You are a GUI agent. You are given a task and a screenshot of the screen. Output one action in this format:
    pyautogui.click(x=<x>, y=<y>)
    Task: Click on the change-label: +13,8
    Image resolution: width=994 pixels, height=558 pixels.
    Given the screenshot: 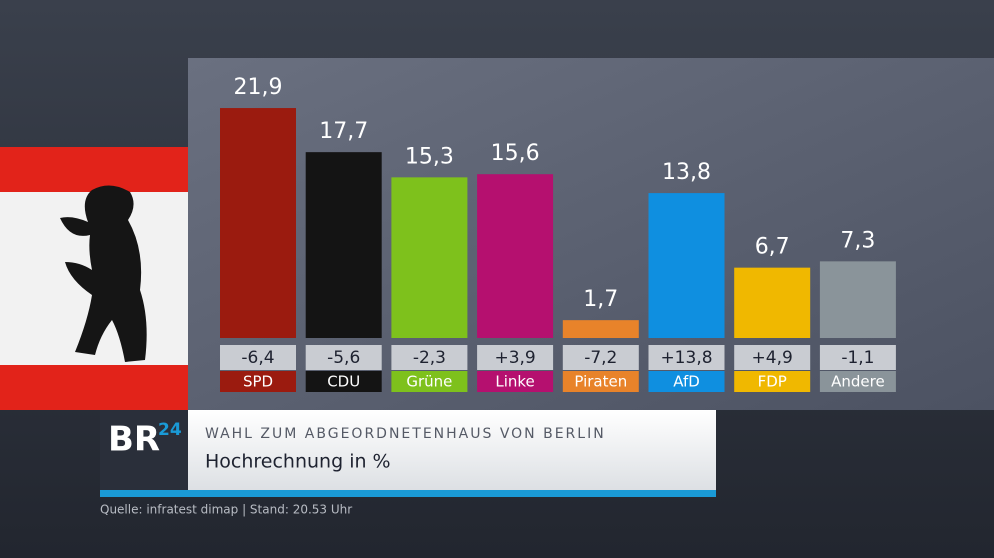 What is the action you would take?
    pyautogui.click(x=686, y=358)
    